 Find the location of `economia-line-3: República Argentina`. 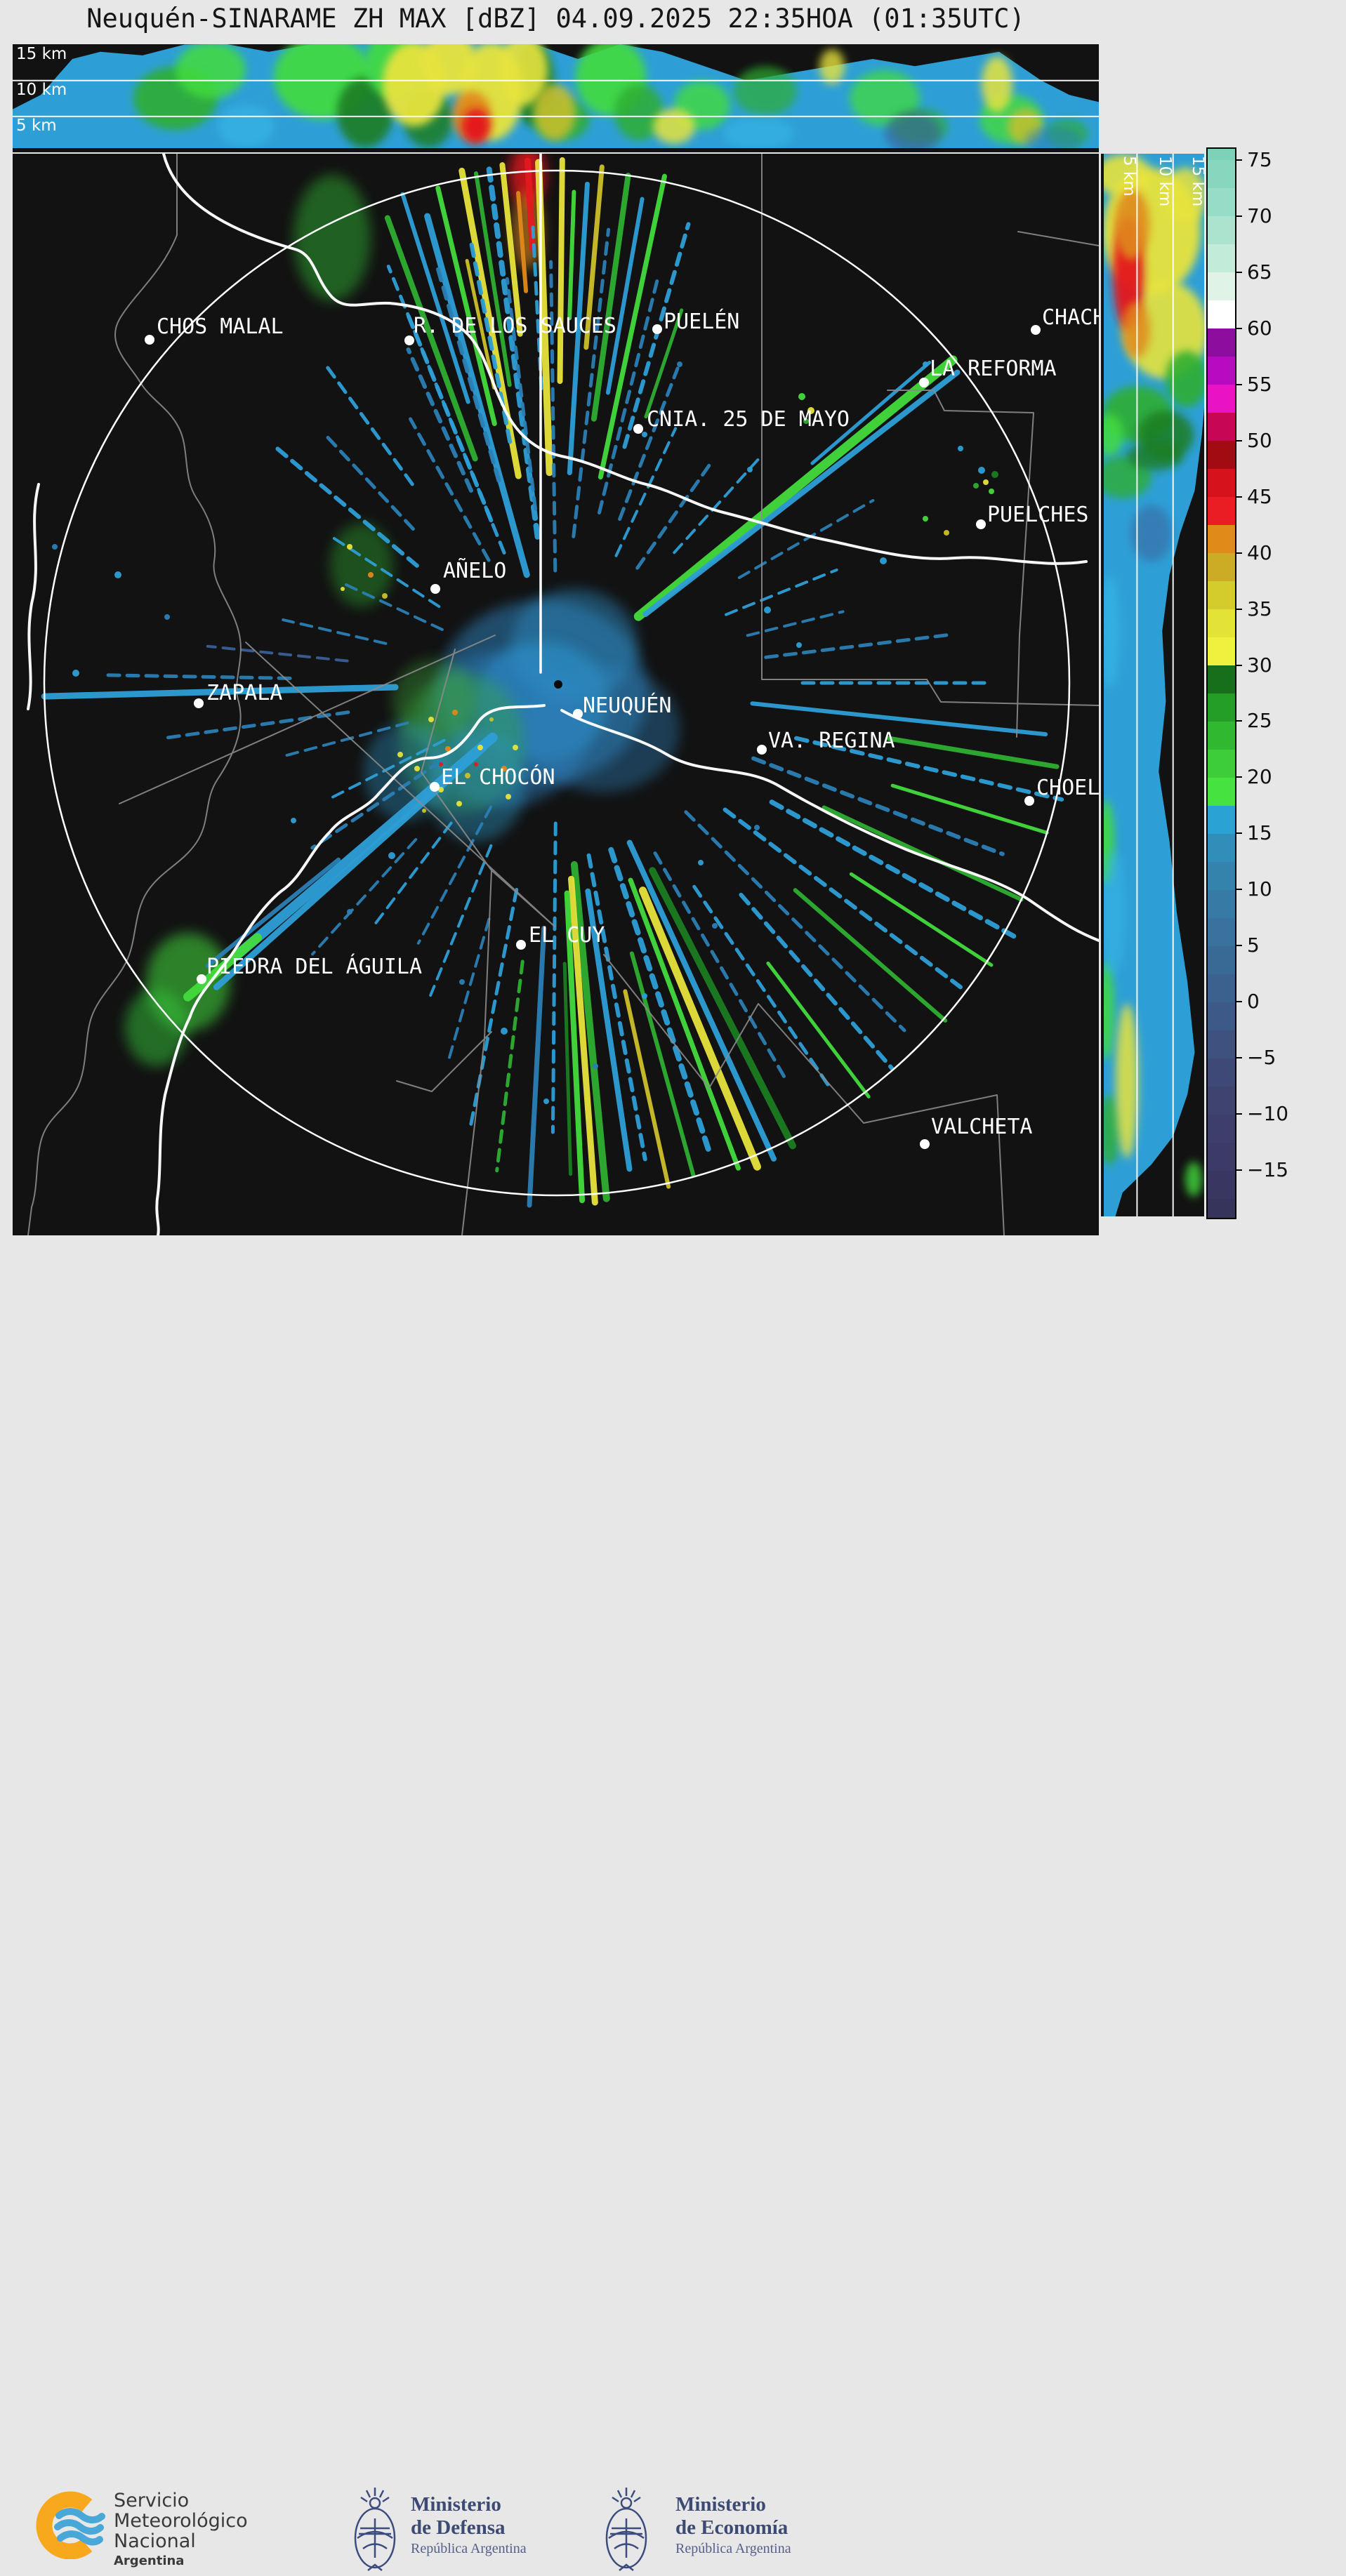

economia-line-3: República Argentina is located at coordinates (733, 2549).